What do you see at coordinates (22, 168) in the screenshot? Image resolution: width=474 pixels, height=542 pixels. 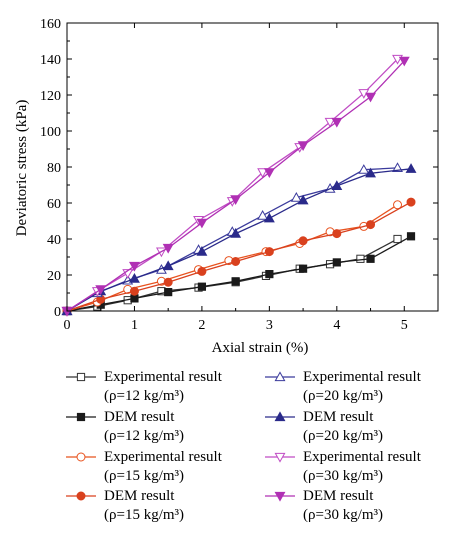 I see `y-axis-label: Deviatoric stress (kPa)` at bounding box center [22, 168].